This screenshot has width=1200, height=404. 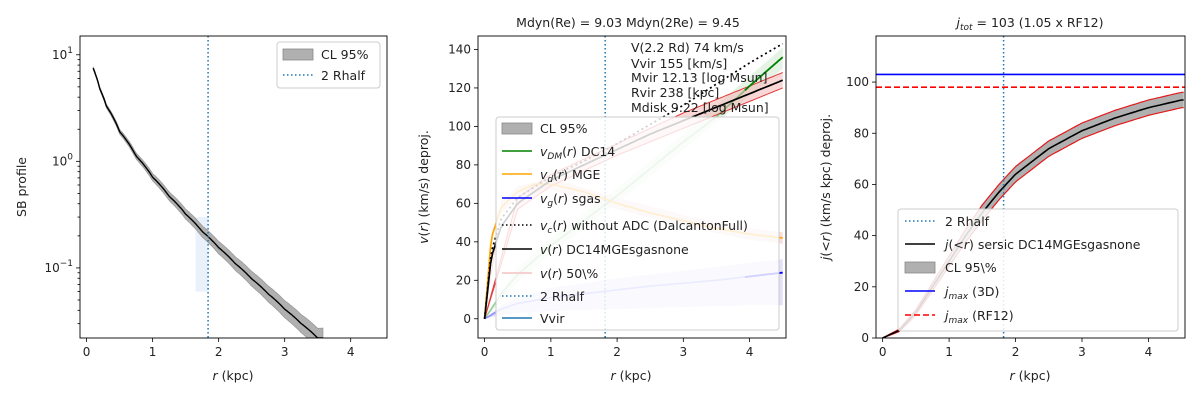 I want to click on legend-label-vd: vd(r) MGE, so click(x=570, y=176).